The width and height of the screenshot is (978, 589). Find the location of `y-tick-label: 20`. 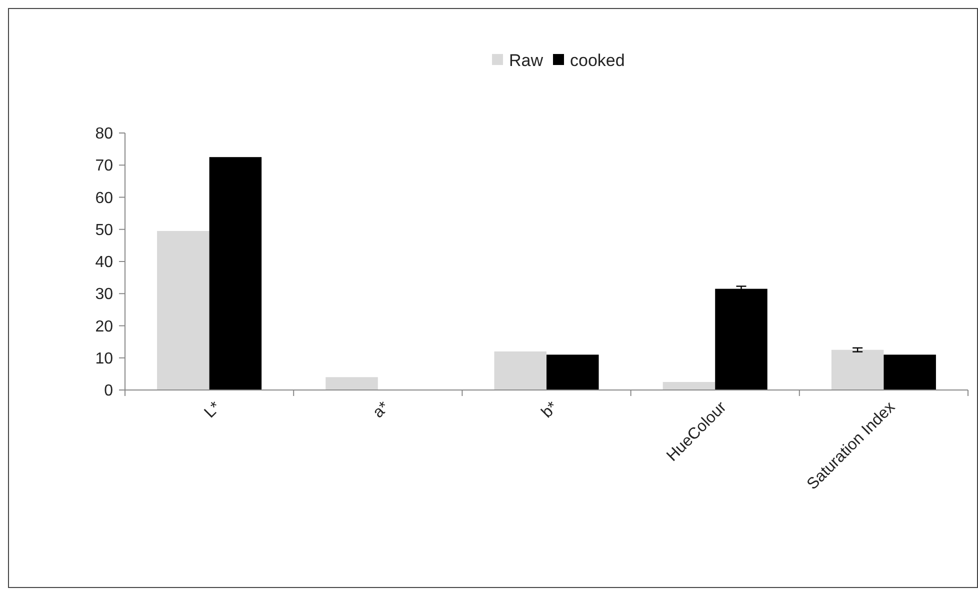

y-tick-label: 20 is located at coordinates (104, 327).